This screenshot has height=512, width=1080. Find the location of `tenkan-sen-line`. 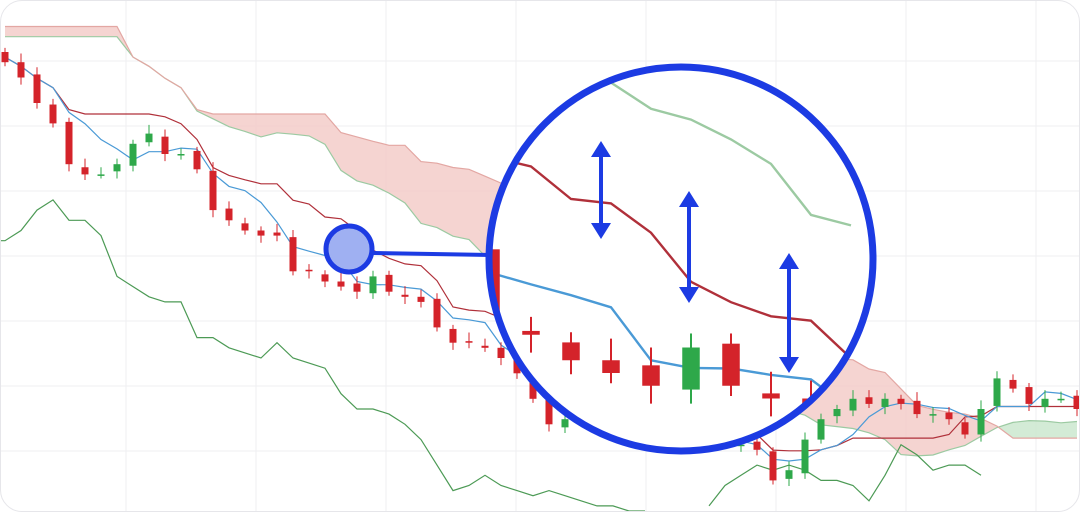

tenkan-sen-line is located at coordinates (671, 341).